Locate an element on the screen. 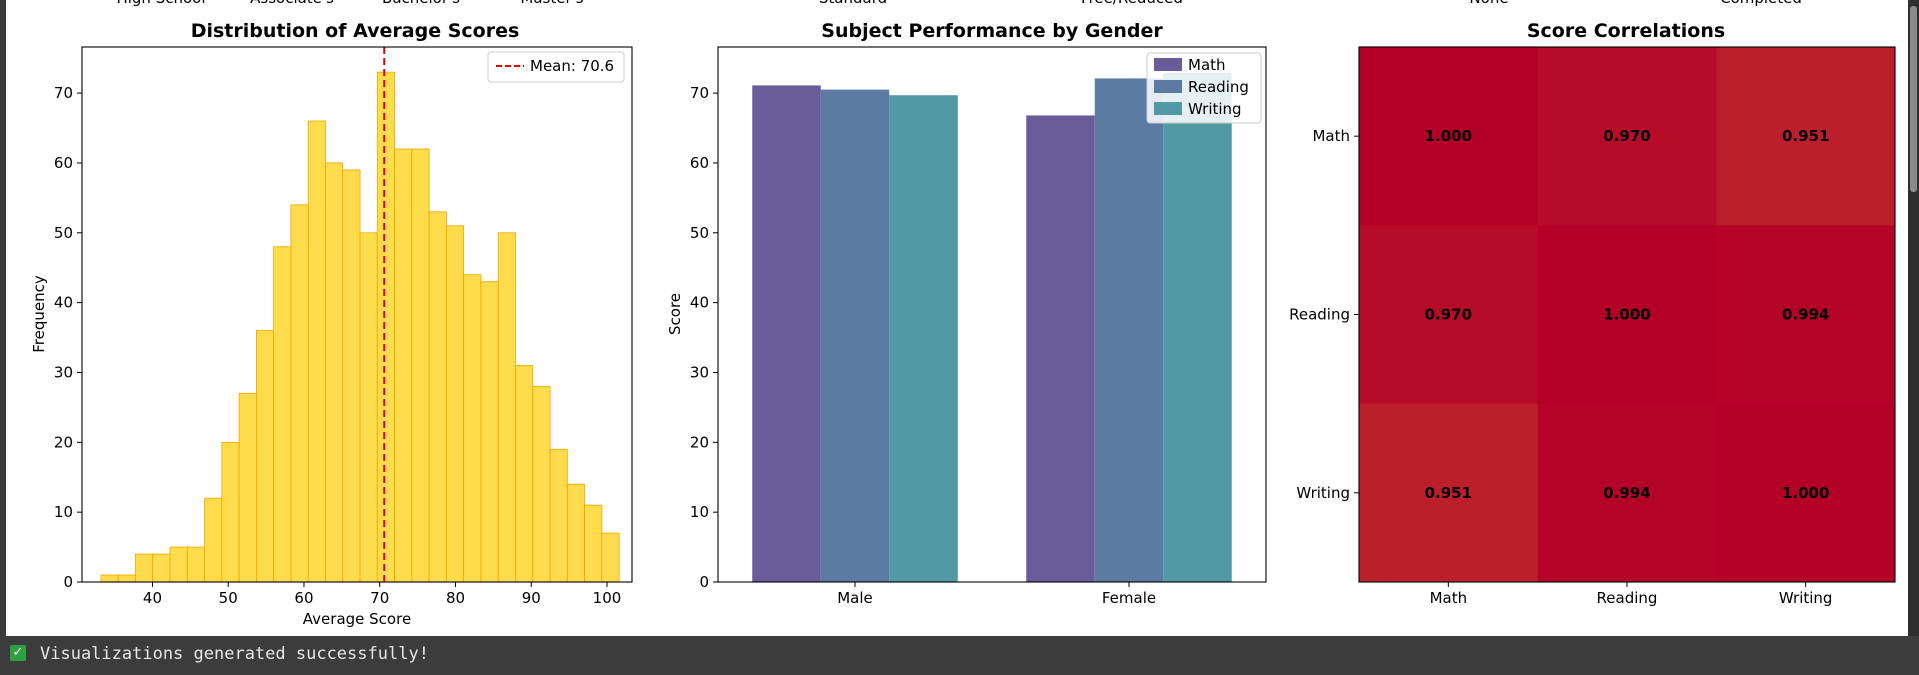  clipped-tick-label: High School is located at coordinates (160, 3).